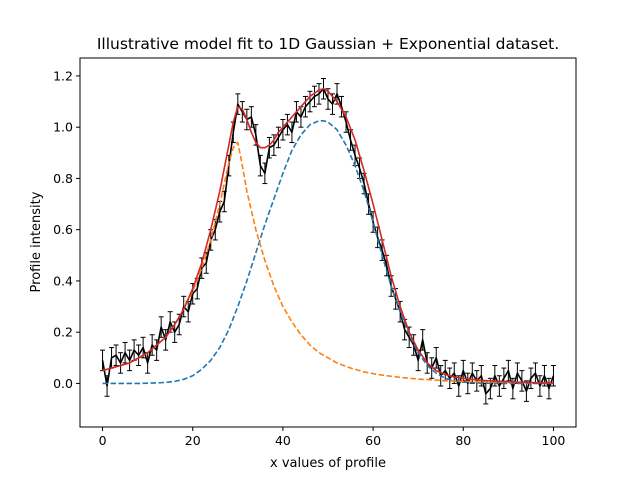 The height and width of the screenshot is (480, 640). What do you see at coordinates (328, 463) in the screenshot?
I see `x-axis-label: x values of profile` at bounding box center [328, 463].